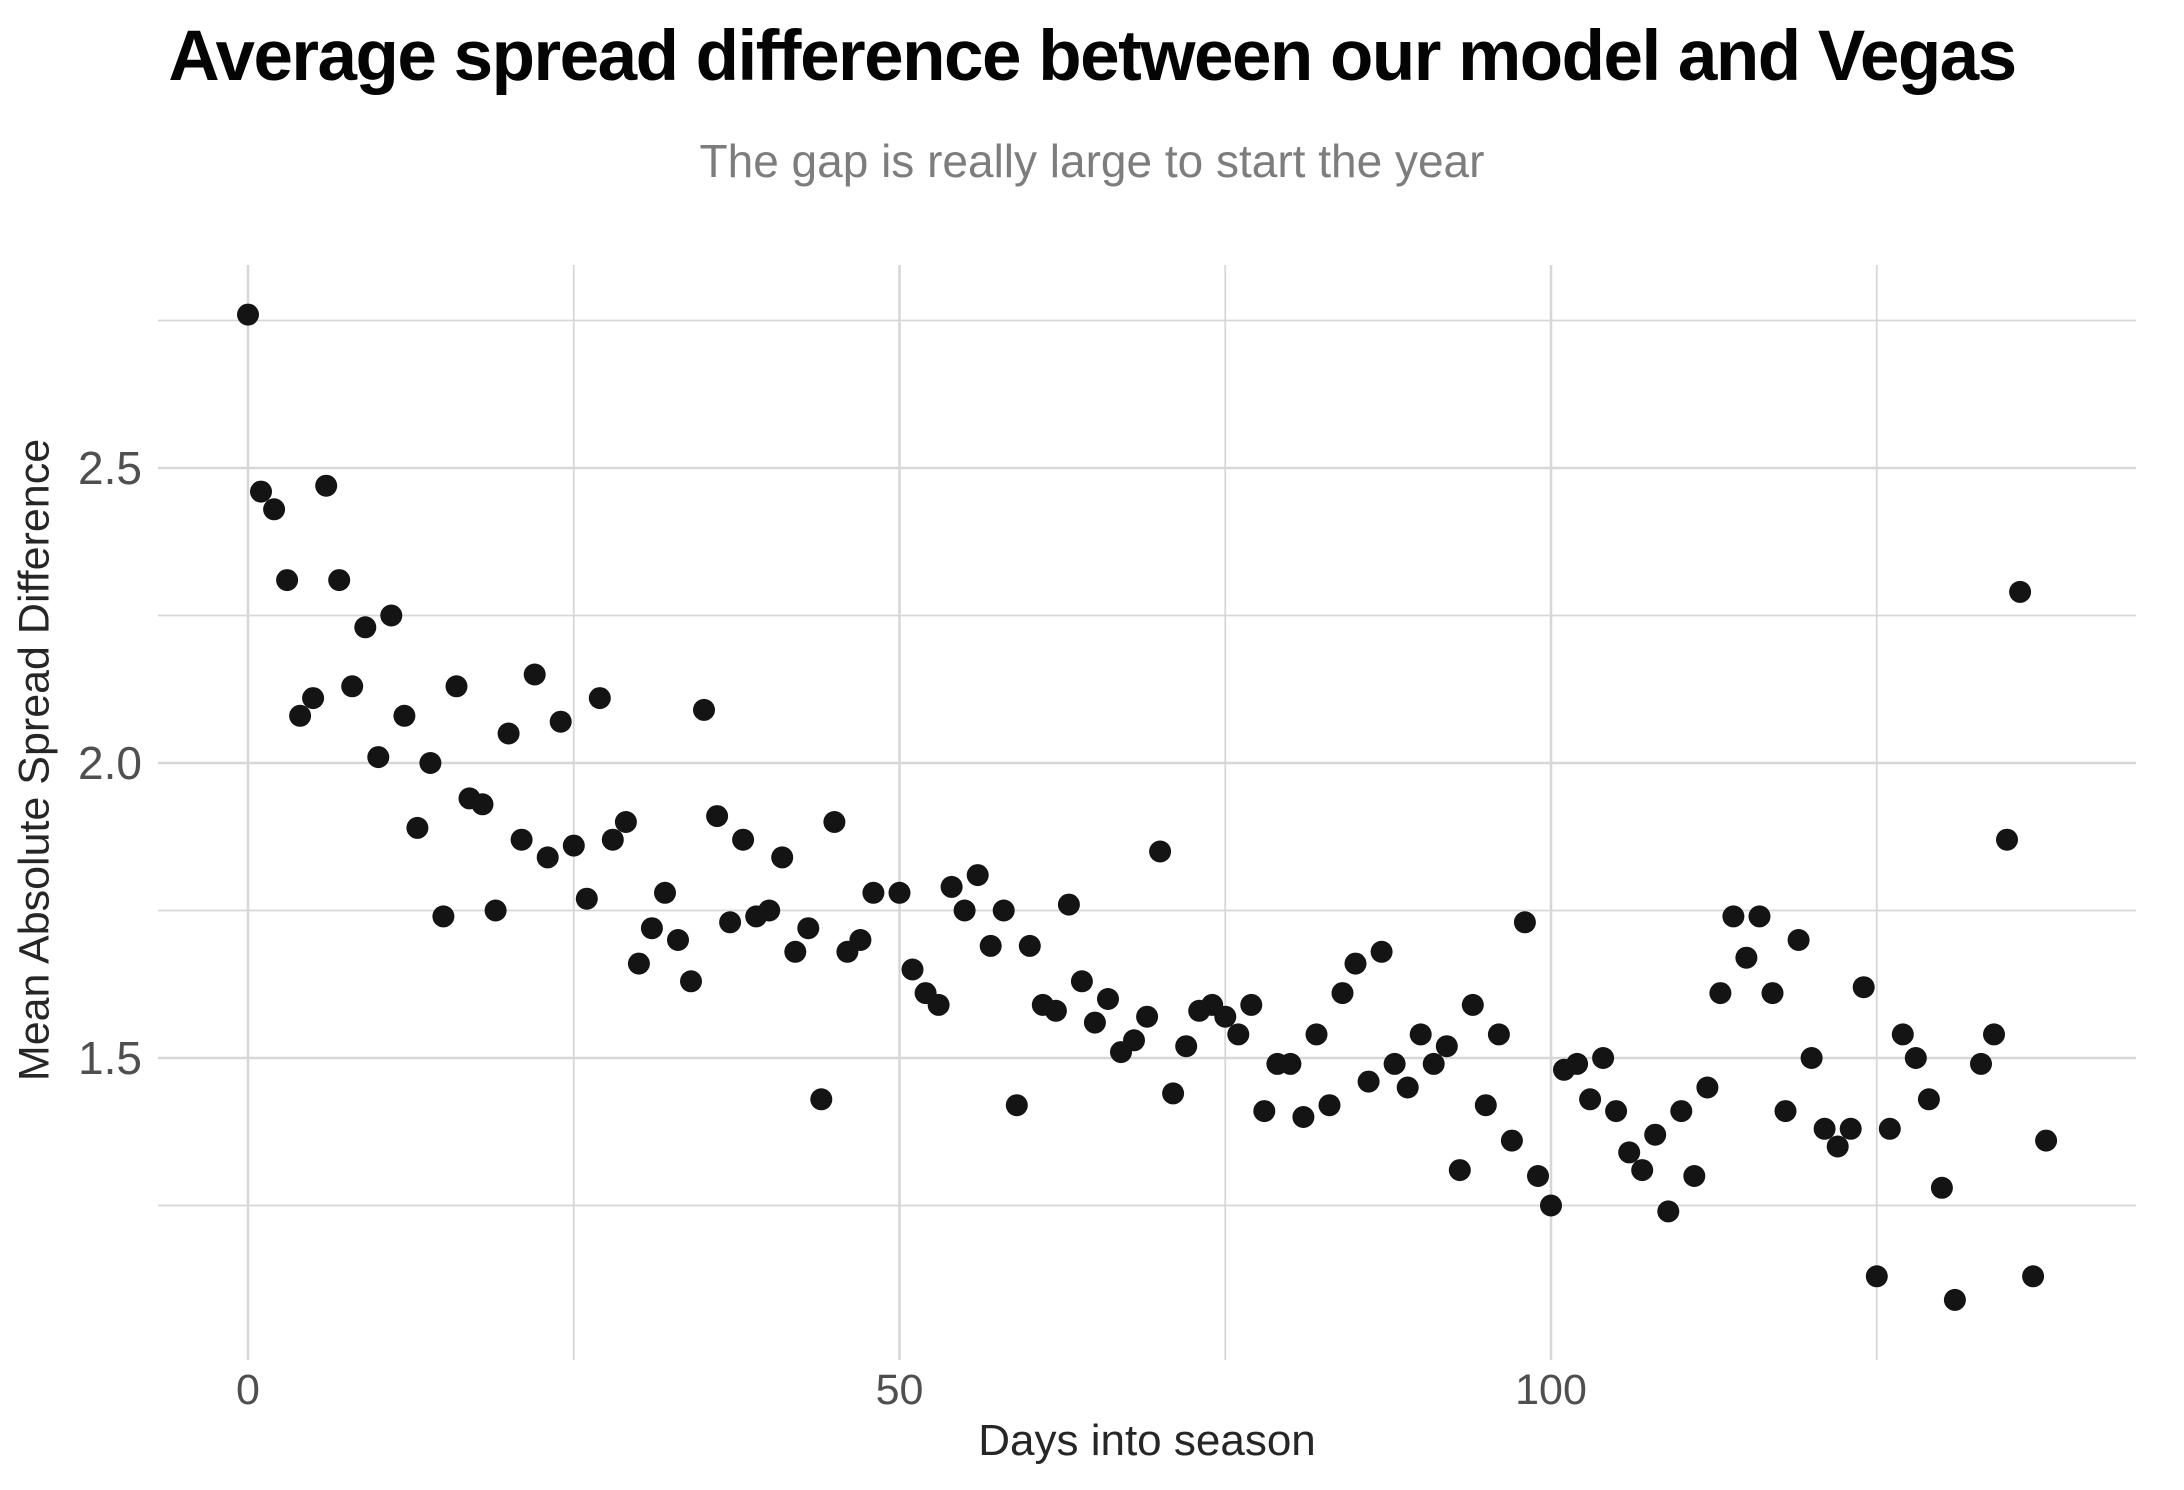 The height and width of the screenshot is (1490, 2184). What do you see at coordinates (900, 1390) in the screenshot?
I see `x-tick-label: 50` at bounding box center [900, 1390].